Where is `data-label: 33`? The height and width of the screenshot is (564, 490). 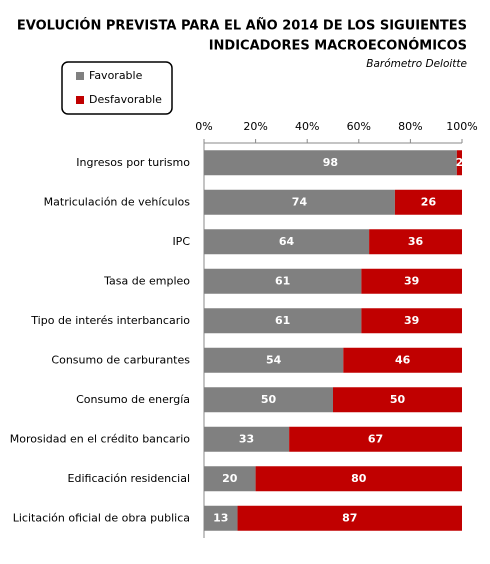
data-label: 33 is located at coordinates (246, 438).